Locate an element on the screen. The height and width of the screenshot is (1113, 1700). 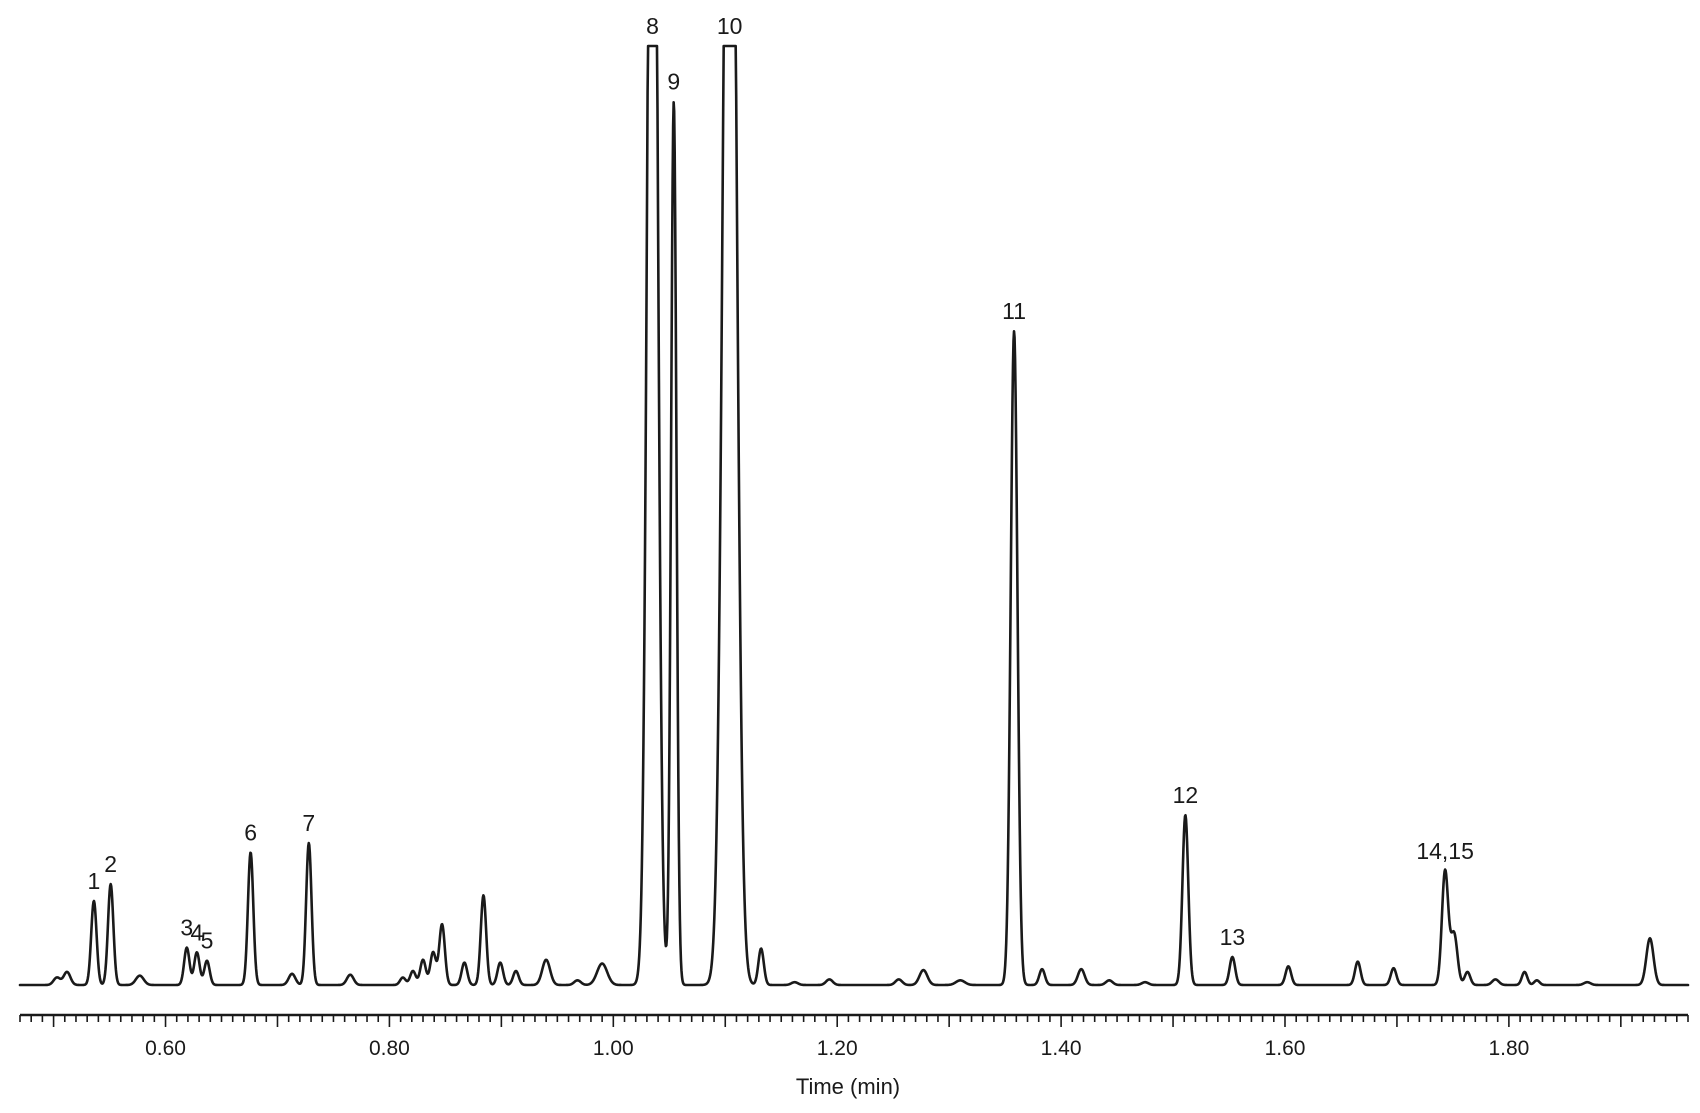
x-axis-title: Time (min) is located at coordinates (848, 1086).